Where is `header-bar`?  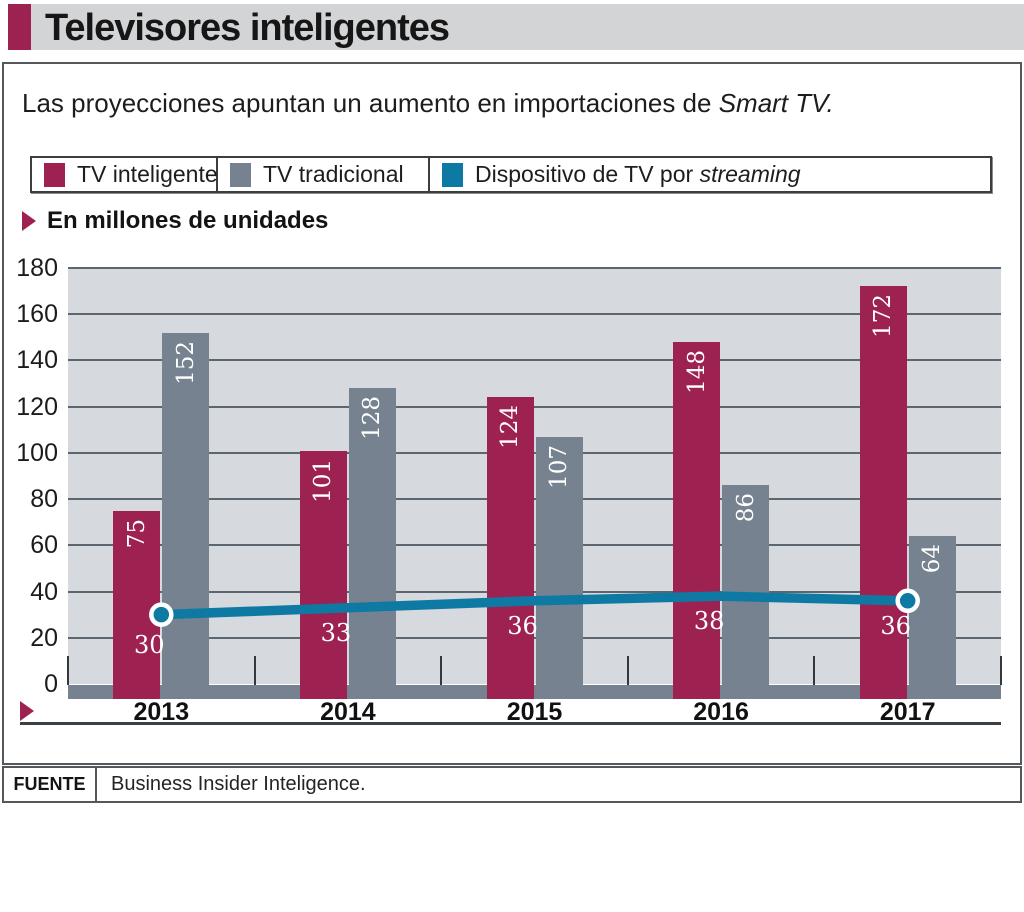
header-bar is located at coordinates (527, 27).